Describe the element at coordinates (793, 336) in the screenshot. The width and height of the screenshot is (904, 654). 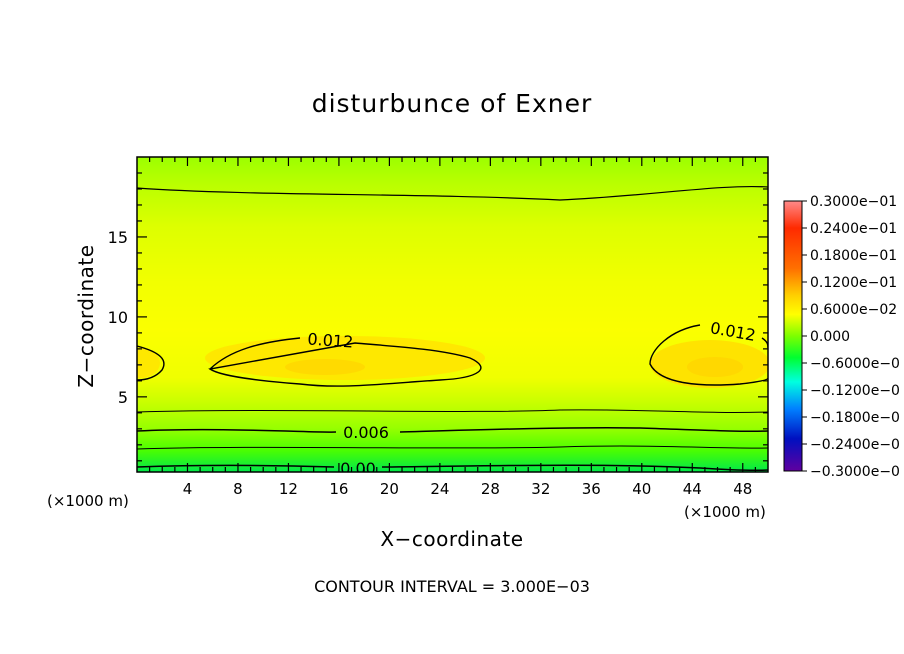
I see `colorbar` at that location.